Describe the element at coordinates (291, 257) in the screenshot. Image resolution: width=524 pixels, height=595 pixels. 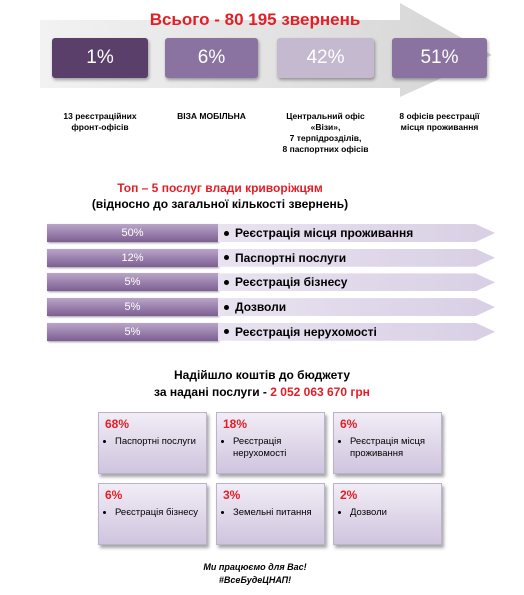
I see `service-label: Паспортні послуги` at that location.